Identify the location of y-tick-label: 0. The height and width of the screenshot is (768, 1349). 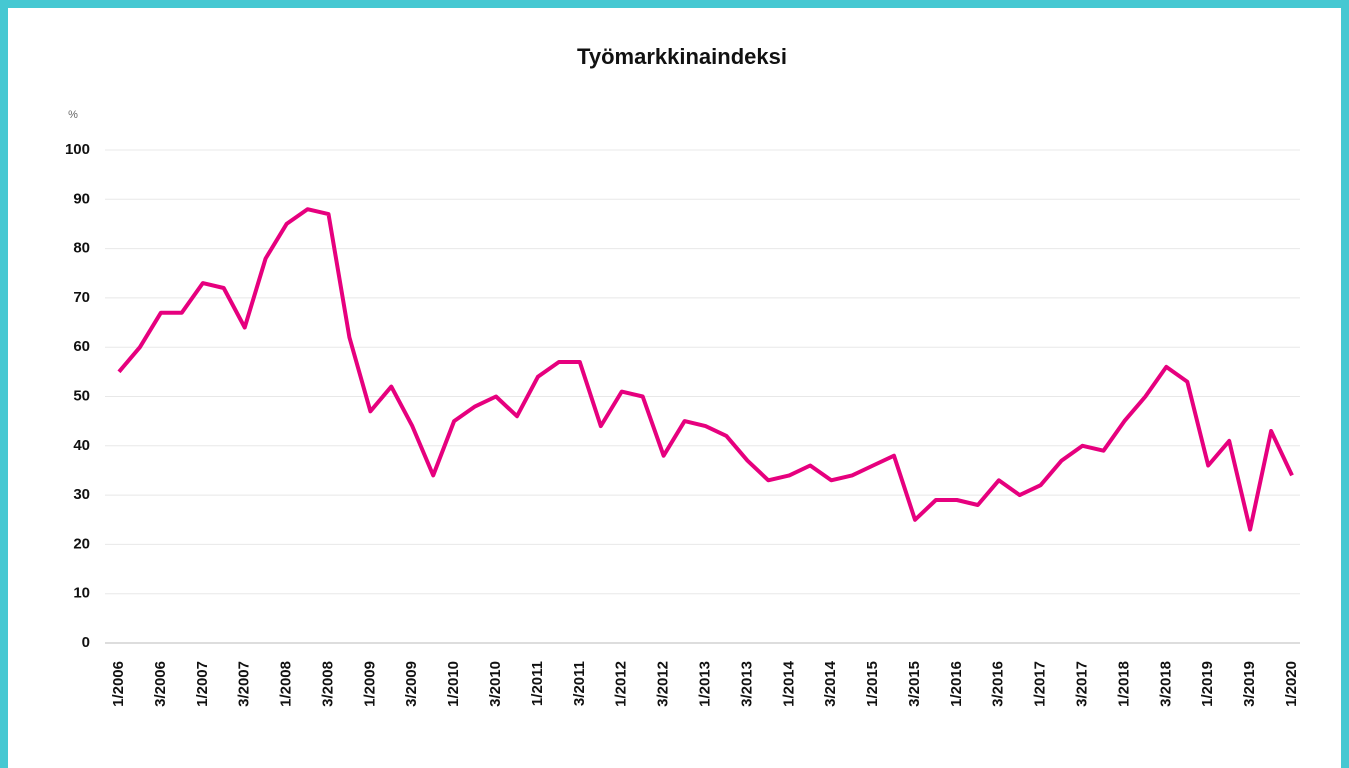
(86, 642).